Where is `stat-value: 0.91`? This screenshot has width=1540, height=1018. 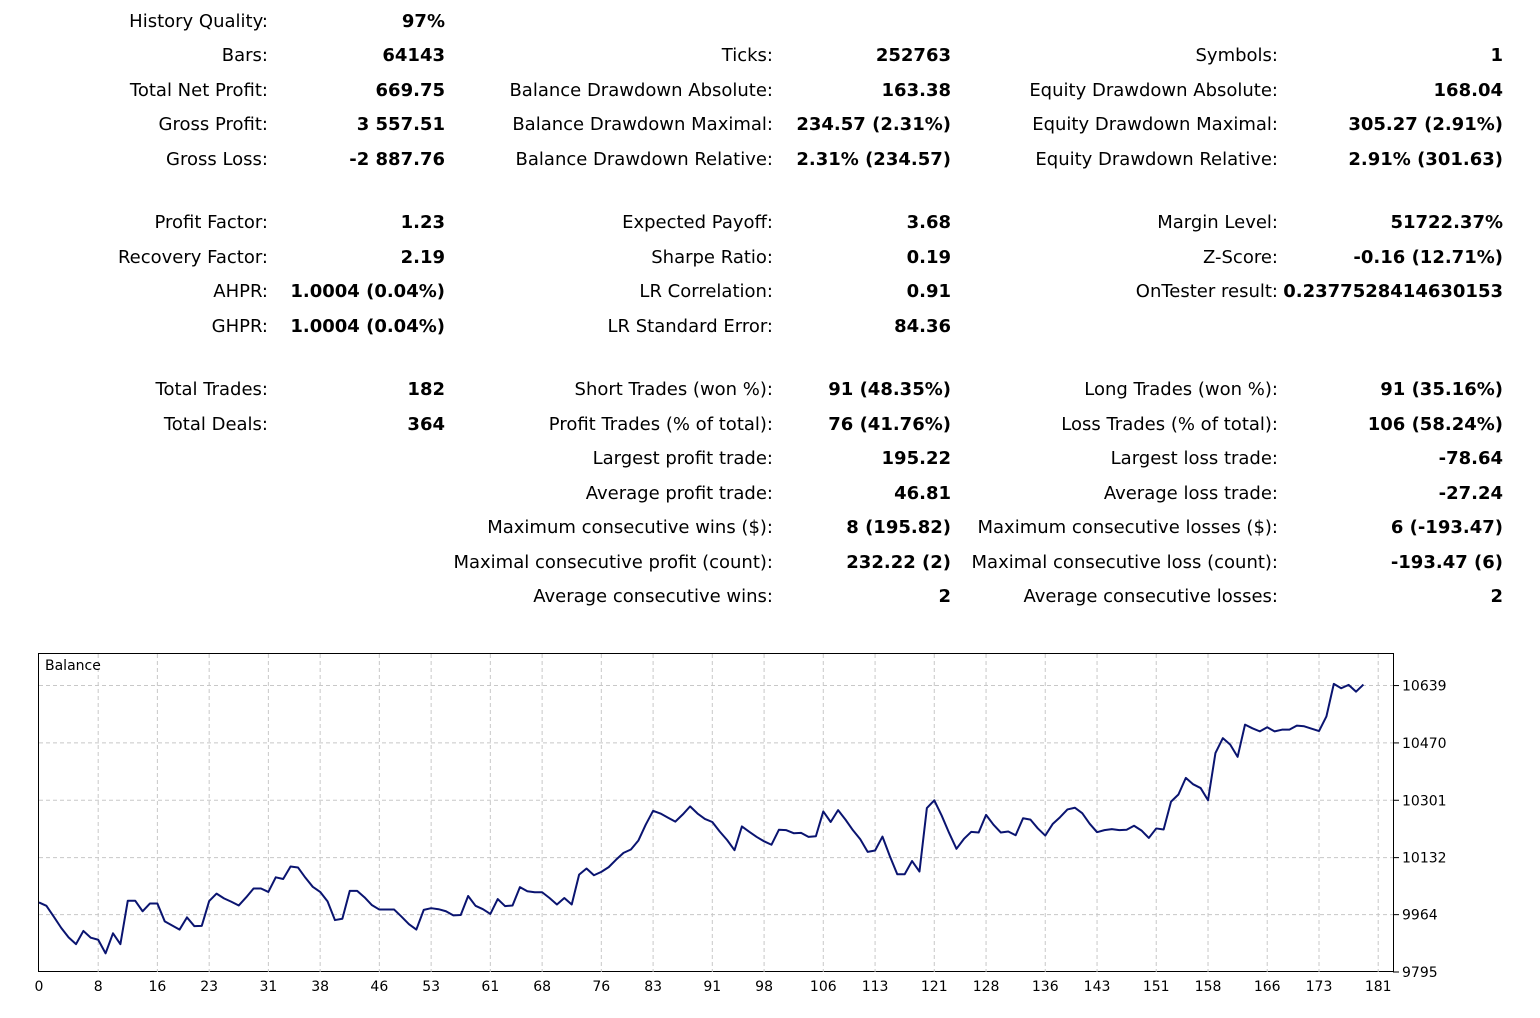 stat-value: 0.91 is located at coordinates (928, 291).